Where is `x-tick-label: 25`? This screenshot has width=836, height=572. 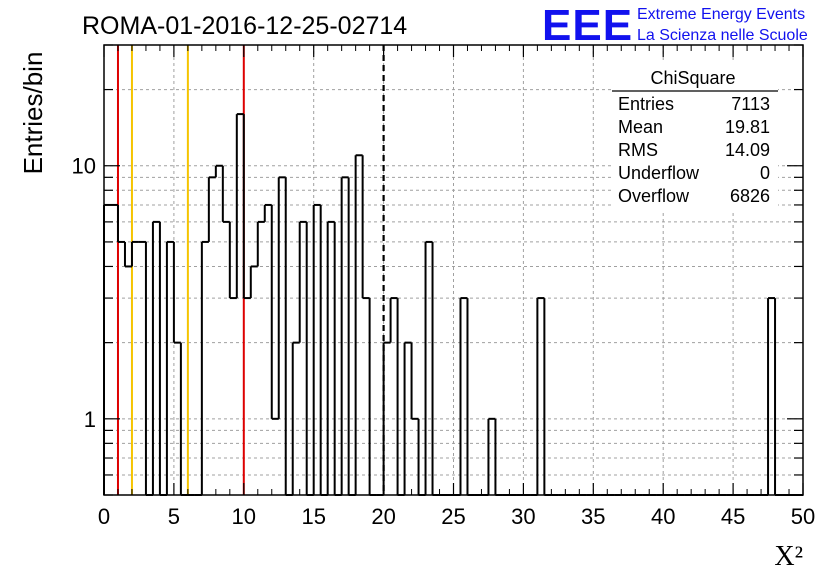
x-tick-label: 25 is located at coordinates (453, 516).